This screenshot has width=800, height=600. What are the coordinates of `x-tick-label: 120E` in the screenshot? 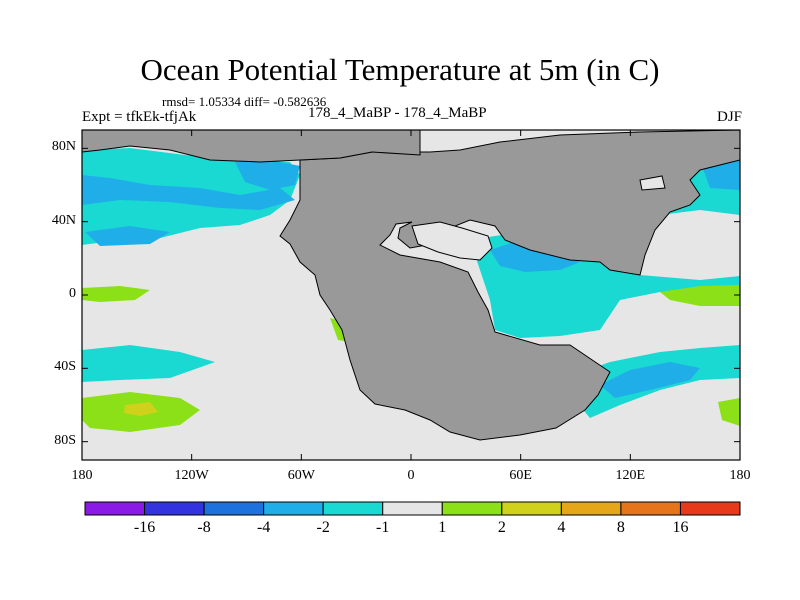 It's located at (630, 475).